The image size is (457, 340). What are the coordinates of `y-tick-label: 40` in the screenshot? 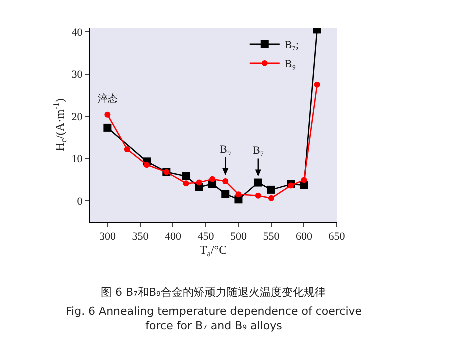 It's located at (78, 33).